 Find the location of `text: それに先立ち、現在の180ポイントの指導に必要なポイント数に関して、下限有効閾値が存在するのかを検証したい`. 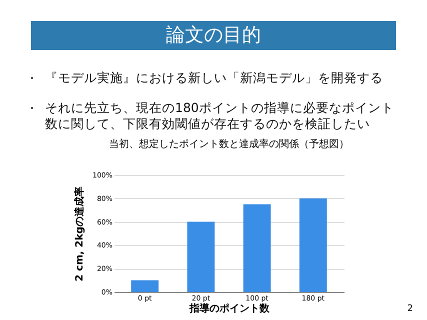

text: それに先立ち、現在の180ポイントの指導に必要なポイント数に関して、下限有効閾値が存在するのかを検証したい is located at coordinates (219, 116).